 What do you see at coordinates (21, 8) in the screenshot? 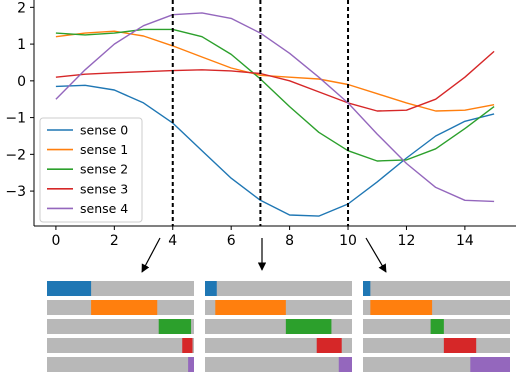
I see `y-tick-label: 2` at bounding box center [21, 8].